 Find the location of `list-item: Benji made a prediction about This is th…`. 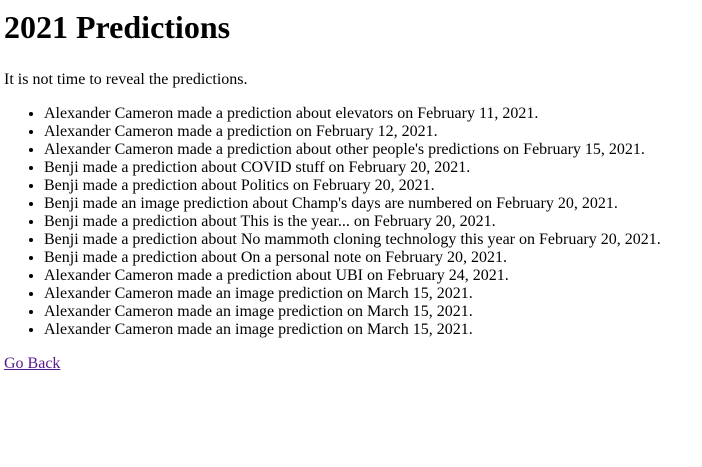

list-item: Benji made a prediction about This is th… is located at coordinates (373, 222).